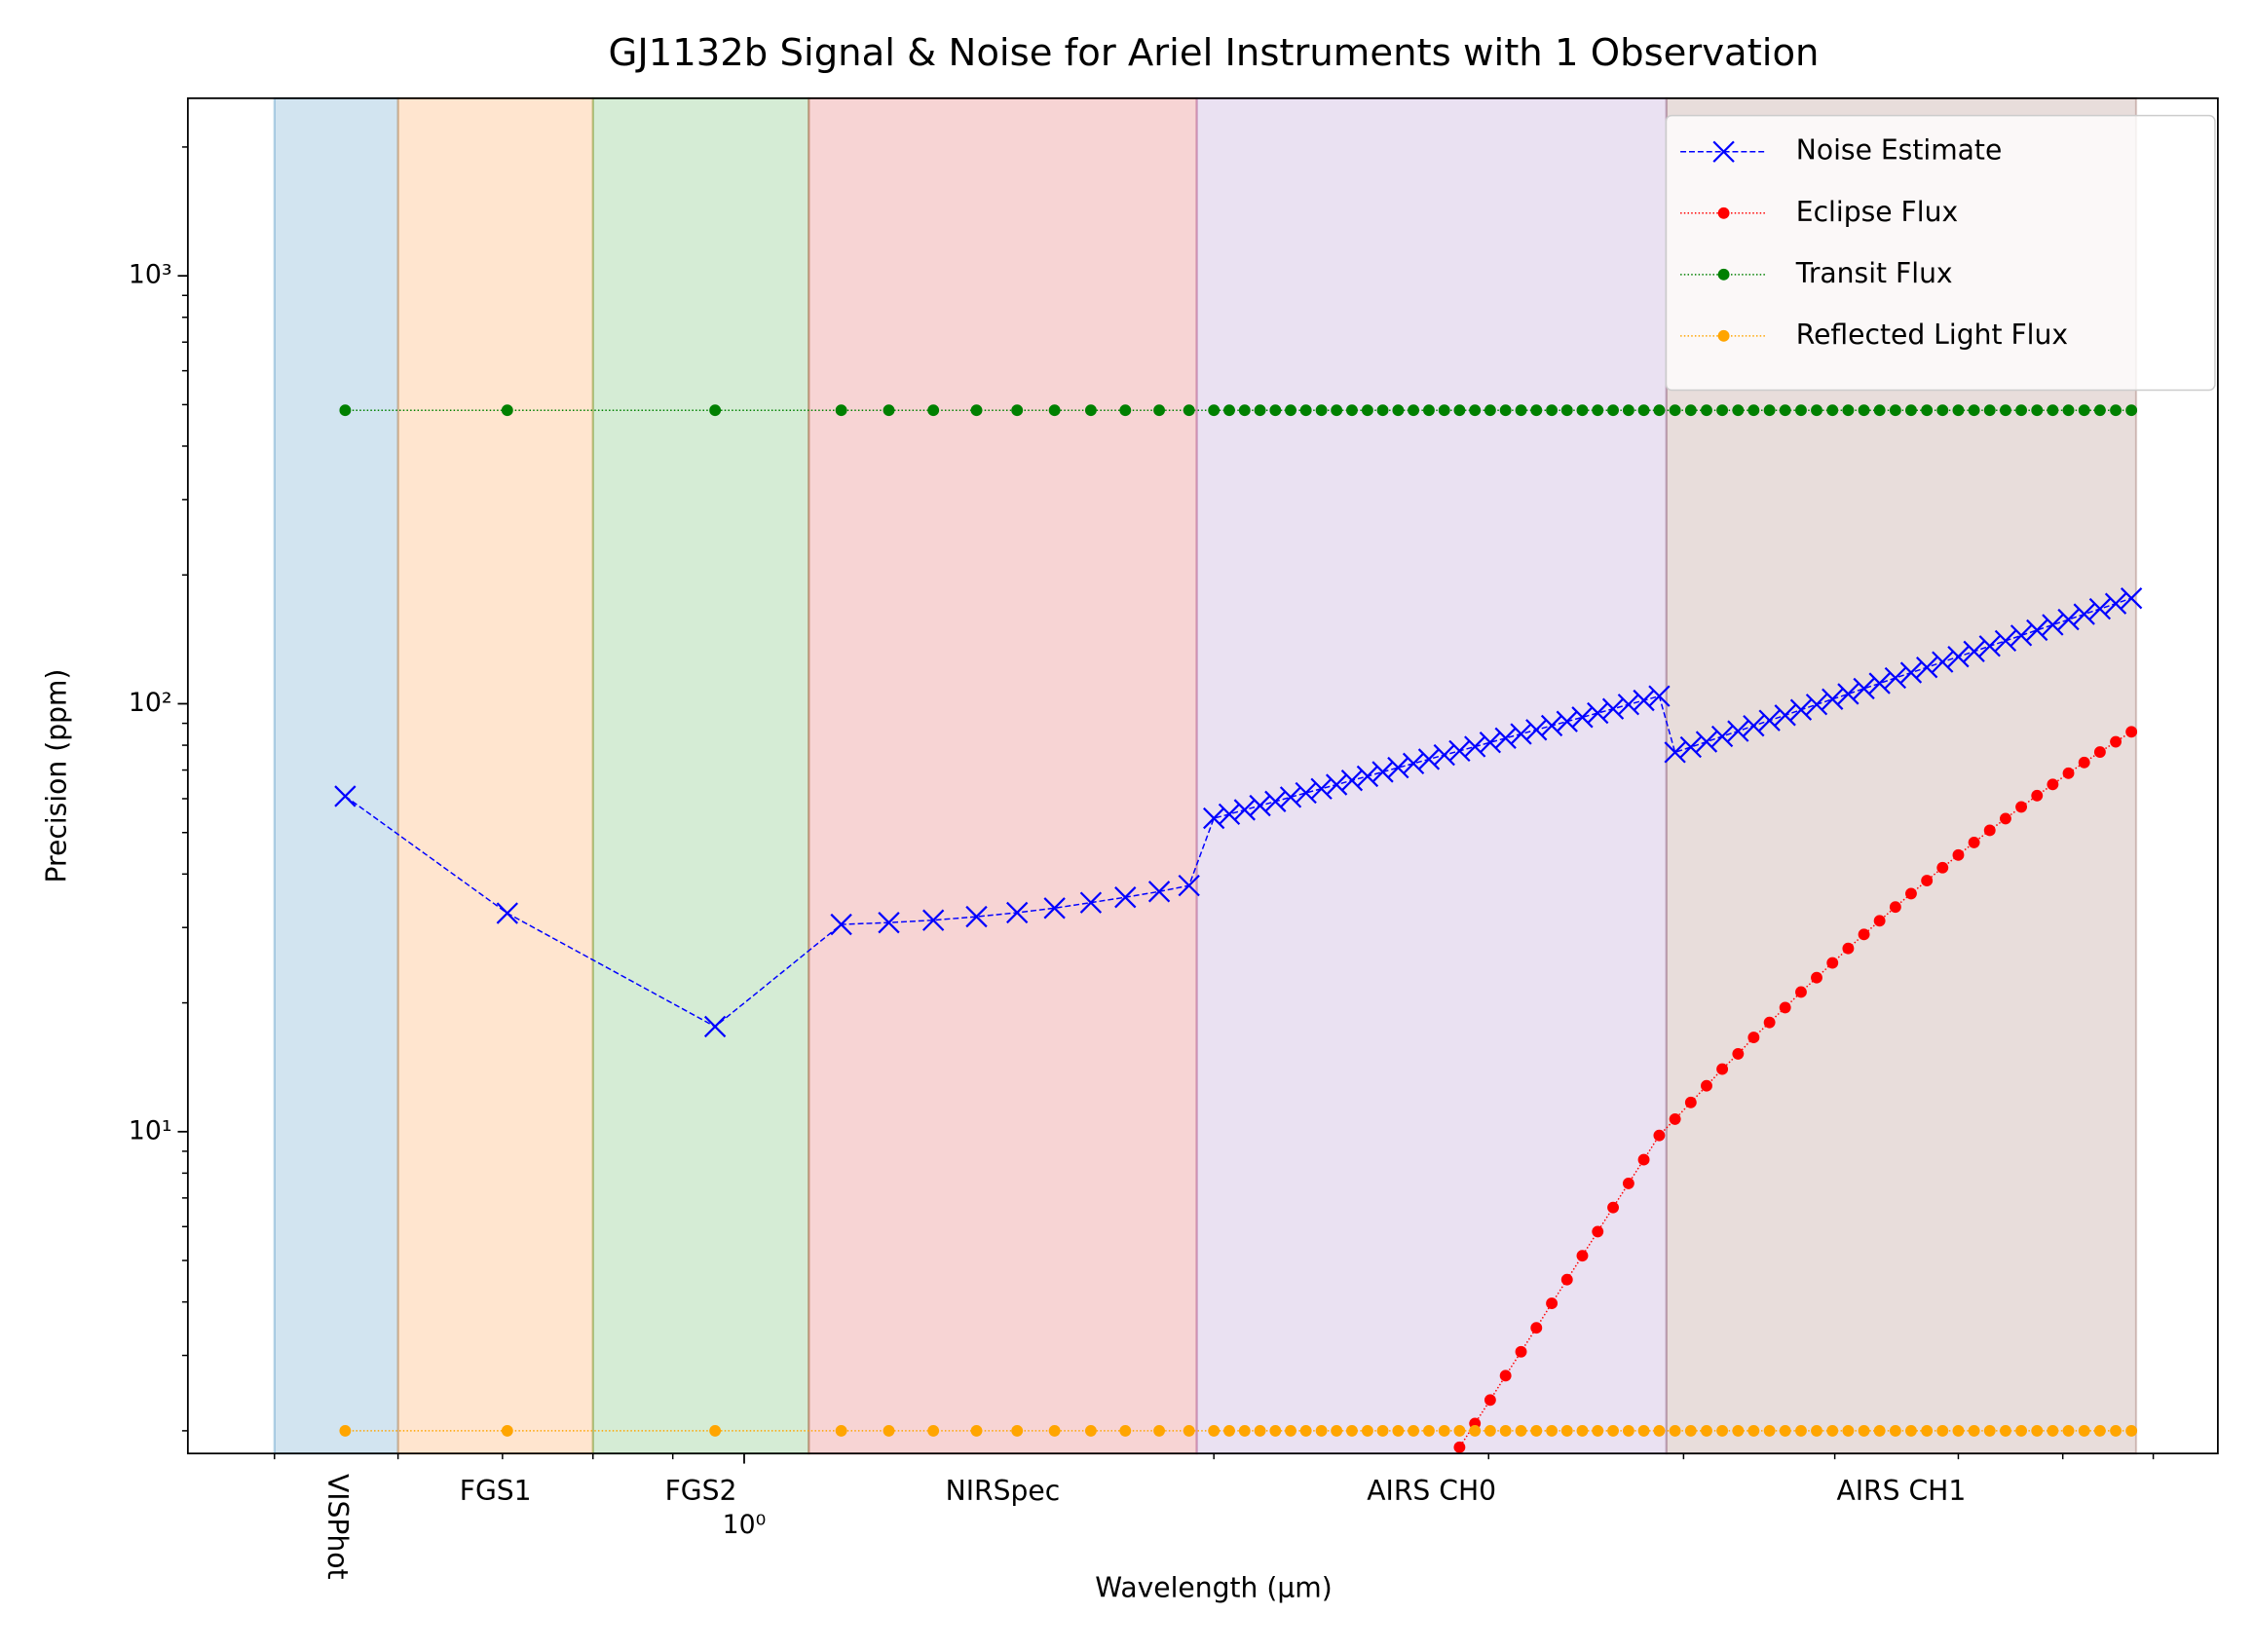 Image resolution: width=2254 pixels, height=1652 pixels. Describe the element at coordinates (496, 1491) in the screenshot. I see `band-label: FGS1` at that location.